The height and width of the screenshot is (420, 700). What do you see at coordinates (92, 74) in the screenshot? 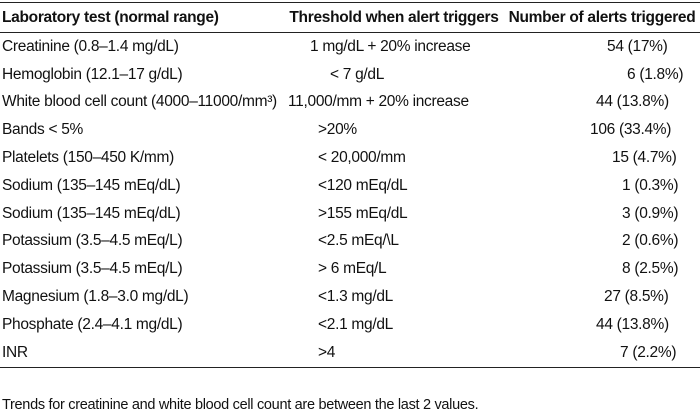
I see `cell-lab-test: Hemoglobin (12.1–17 g/dL)` at bounding box center [92, 74].